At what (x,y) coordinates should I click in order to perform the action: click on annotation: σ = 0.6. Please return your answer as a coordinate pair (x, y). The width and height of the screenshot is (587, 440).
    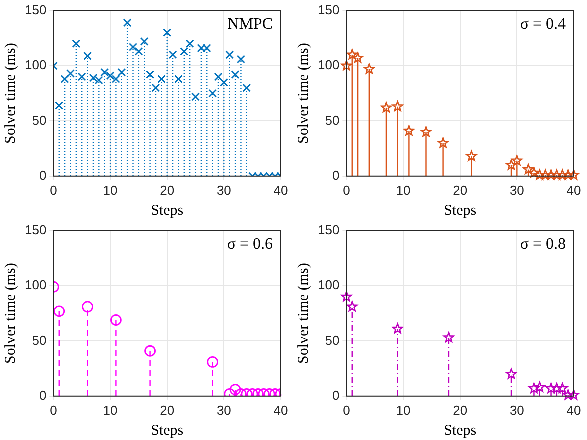
    Looking at the image, I should click on (250, 245).